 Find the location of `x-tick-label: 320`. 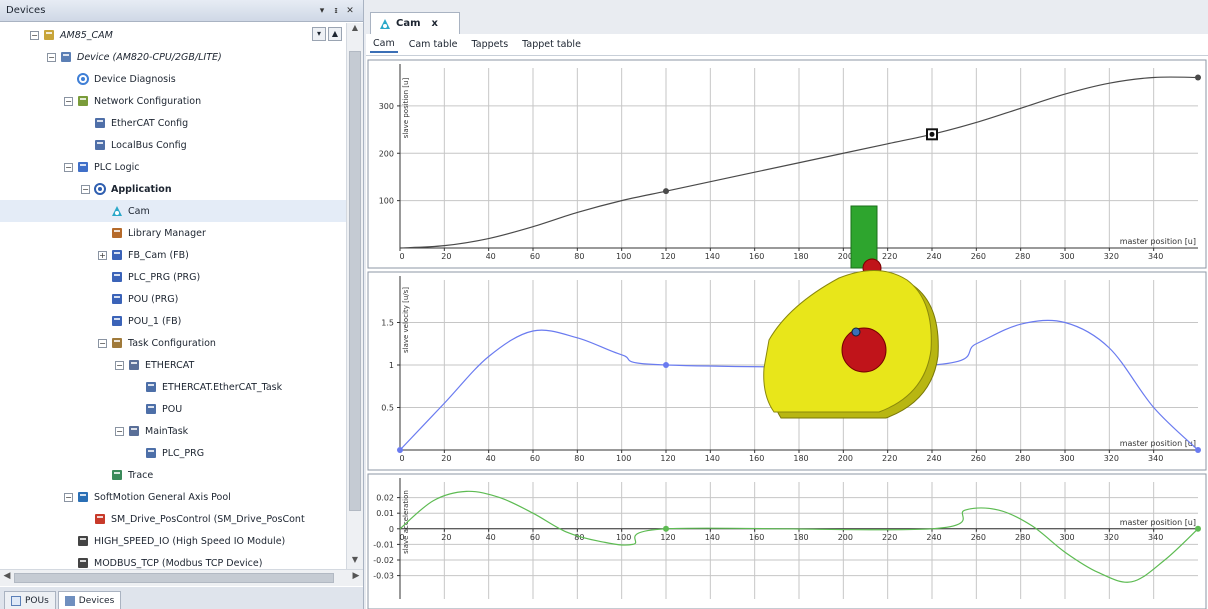

x-tick-label: 320 is located at coordinates (1111, 256).